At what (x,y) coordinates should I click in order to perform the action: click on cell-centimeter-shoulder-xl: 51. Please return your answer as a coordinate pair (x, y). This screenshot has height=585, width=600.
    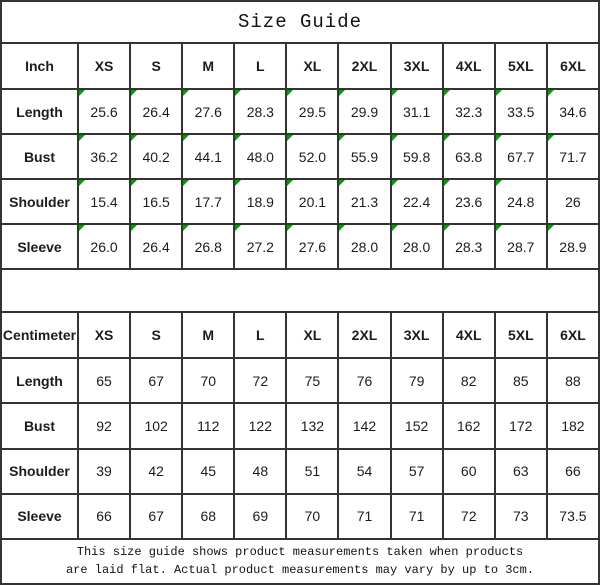
    Looking at the image, I should click on (312, 471).